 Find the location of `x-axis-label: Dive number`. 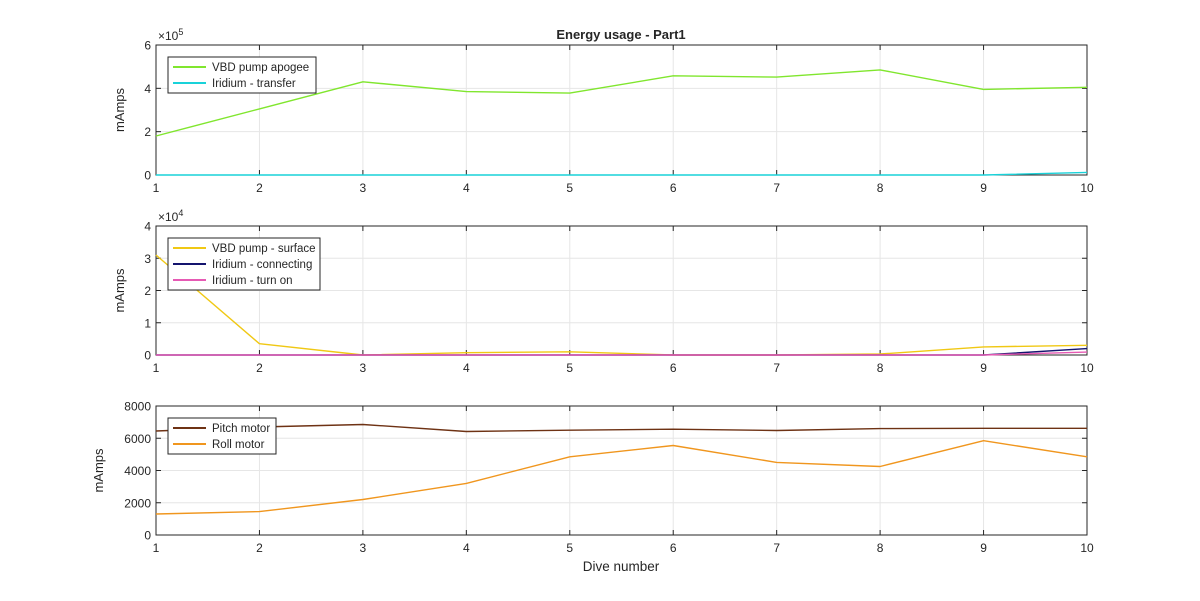

x-axis-label: Dive number is located at coordinates (621, 566).